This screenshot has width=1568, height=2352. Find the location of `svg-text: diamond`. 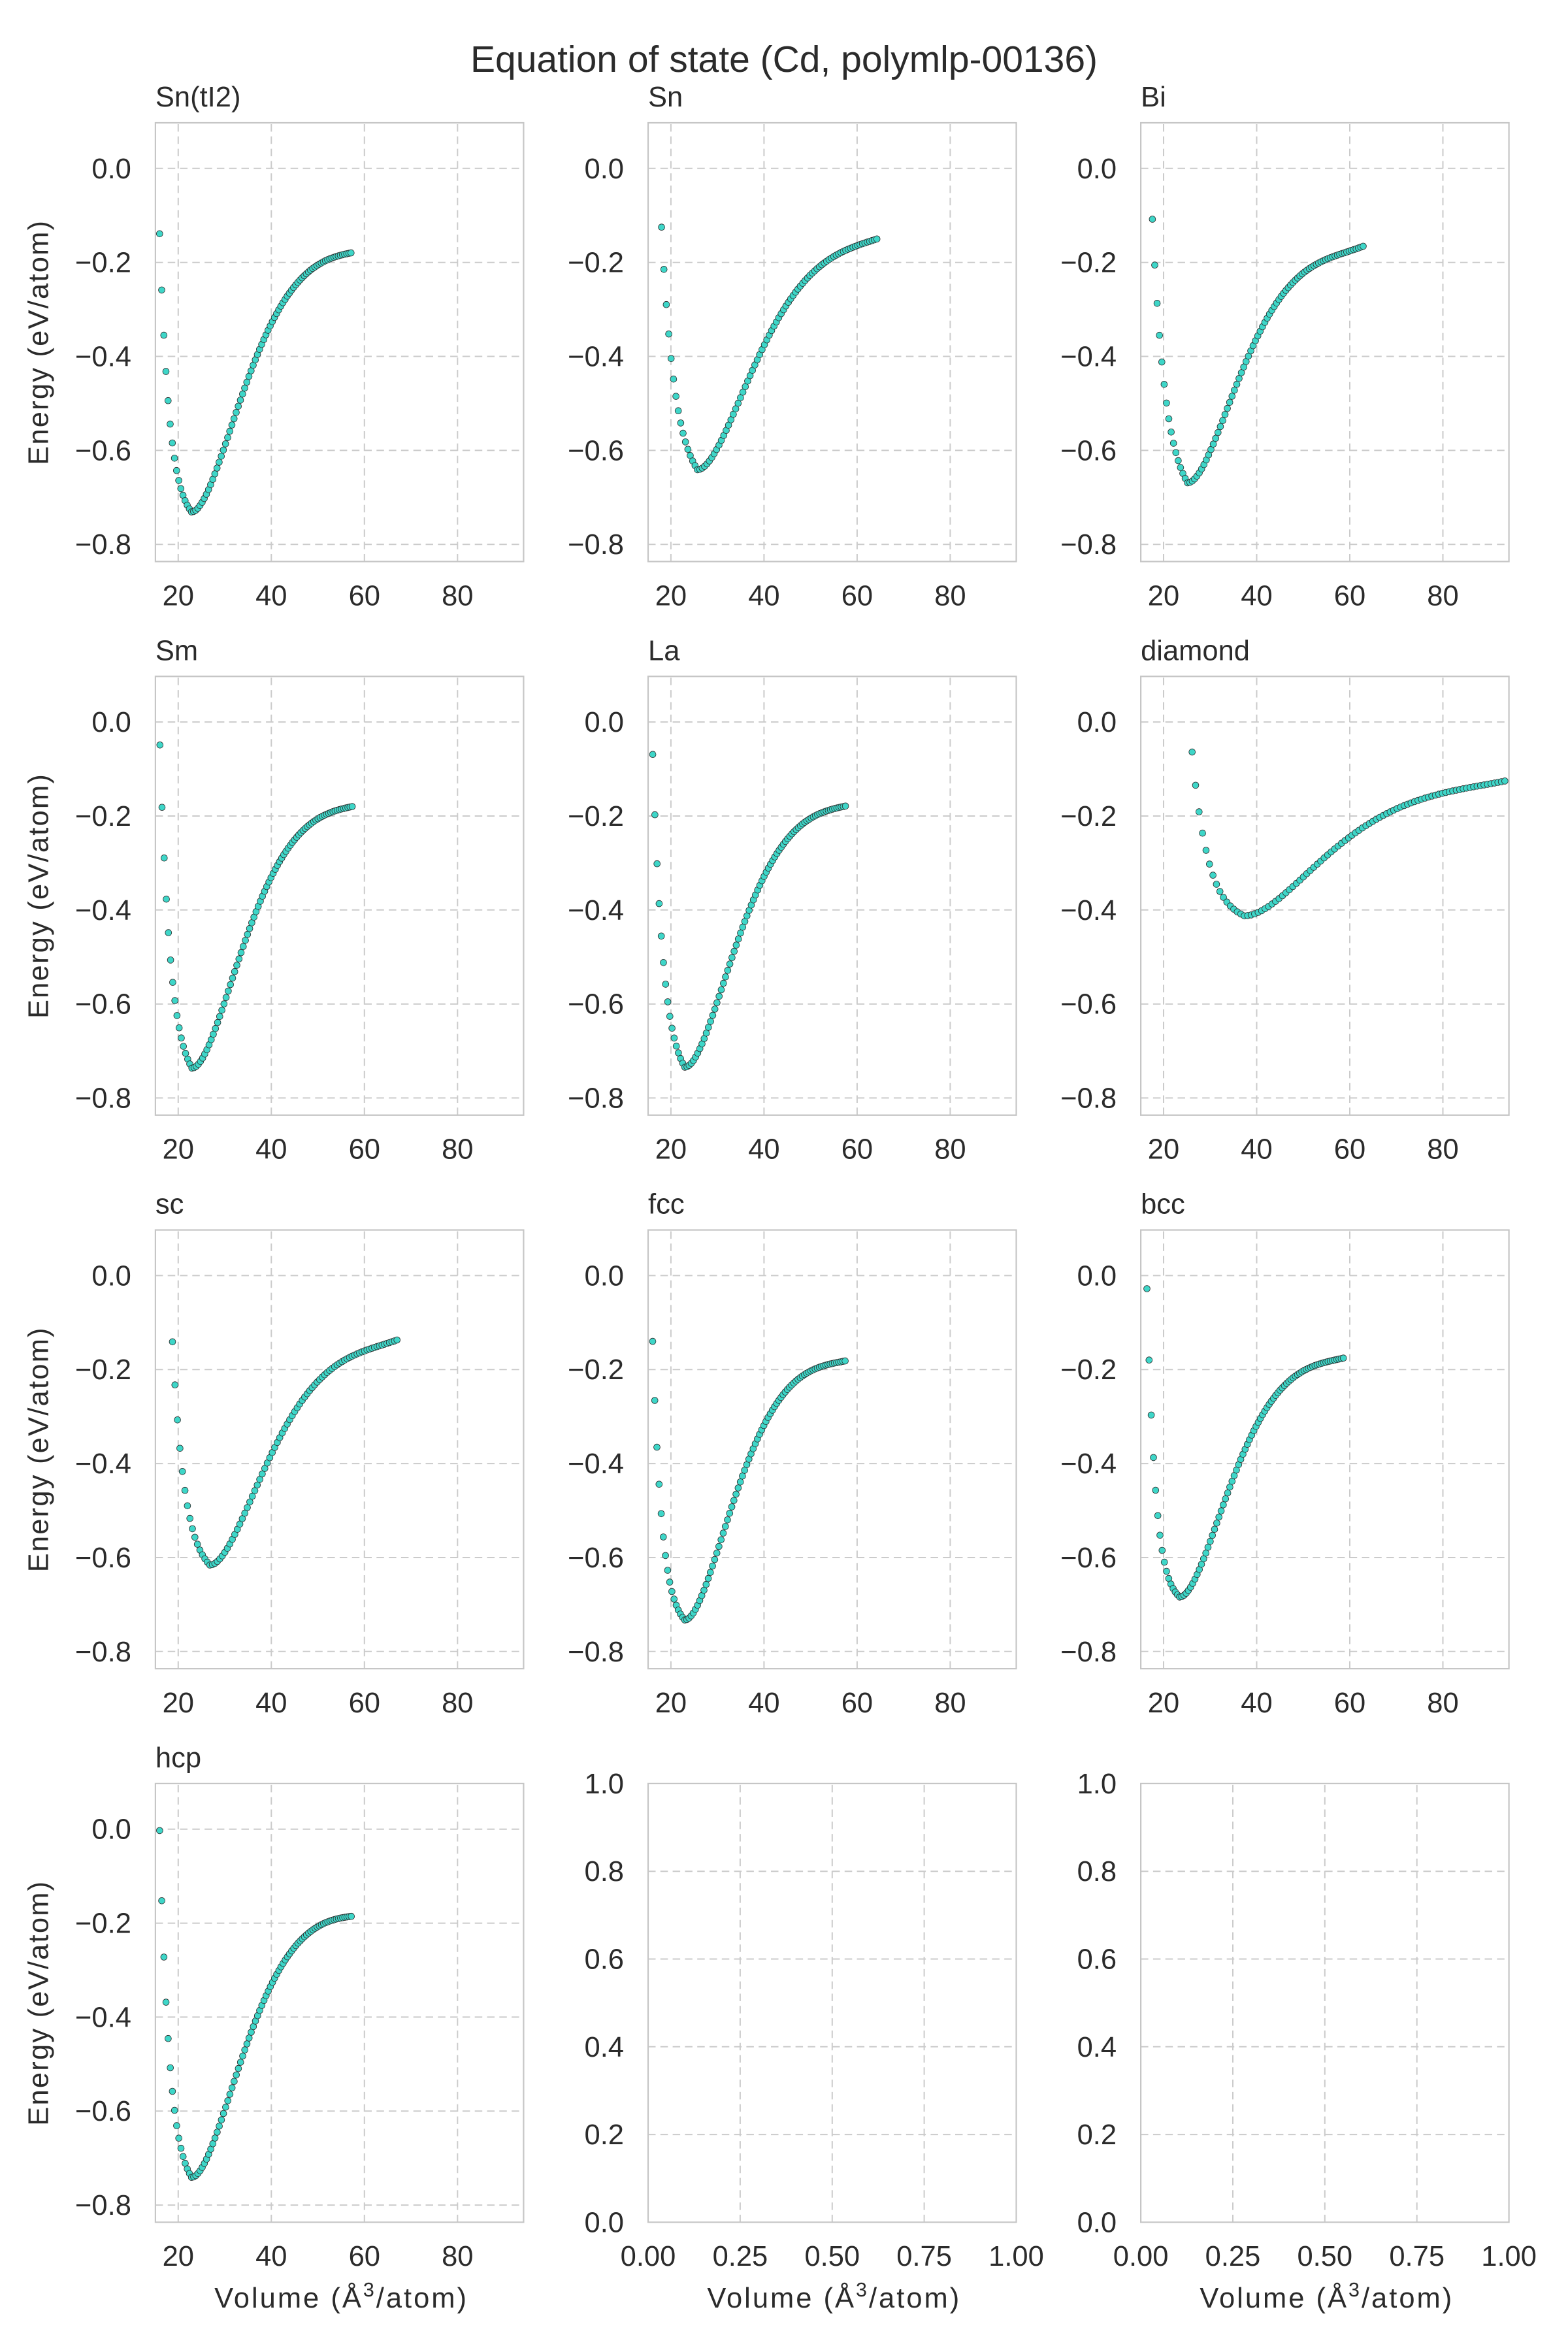

svg-text: diamond is located at coordinates (1195, 650).